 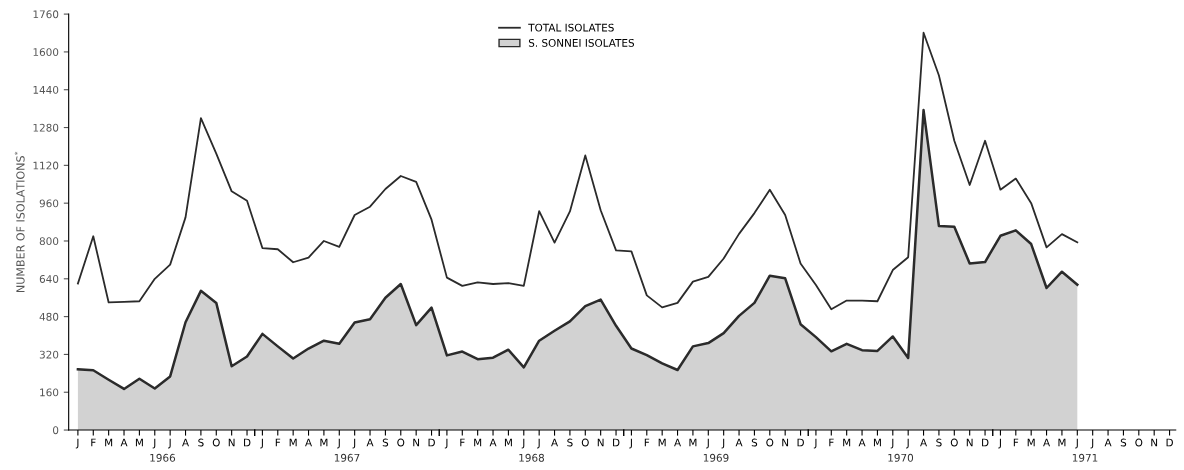 I want to click on text: 1969, so click(x=716, y=457).